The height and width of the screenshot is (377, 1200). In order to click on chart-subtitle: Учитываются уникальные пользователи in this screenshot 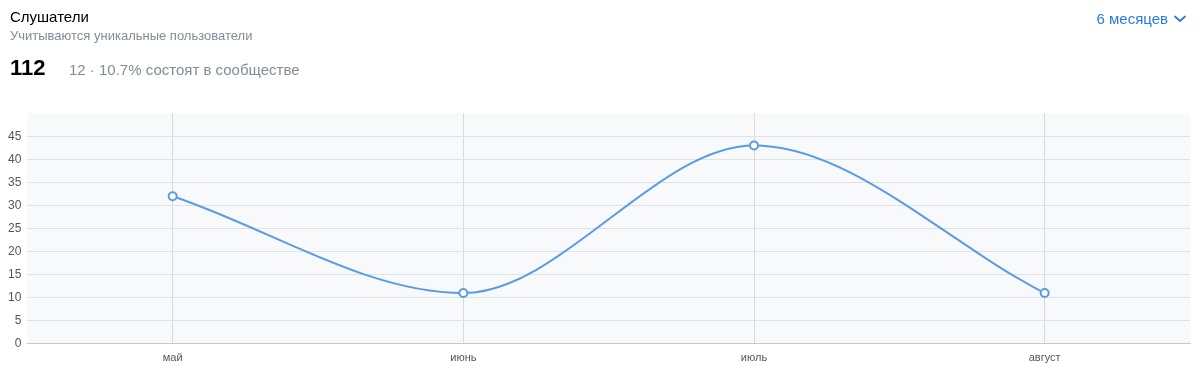, I will do `click(131, 35)`.